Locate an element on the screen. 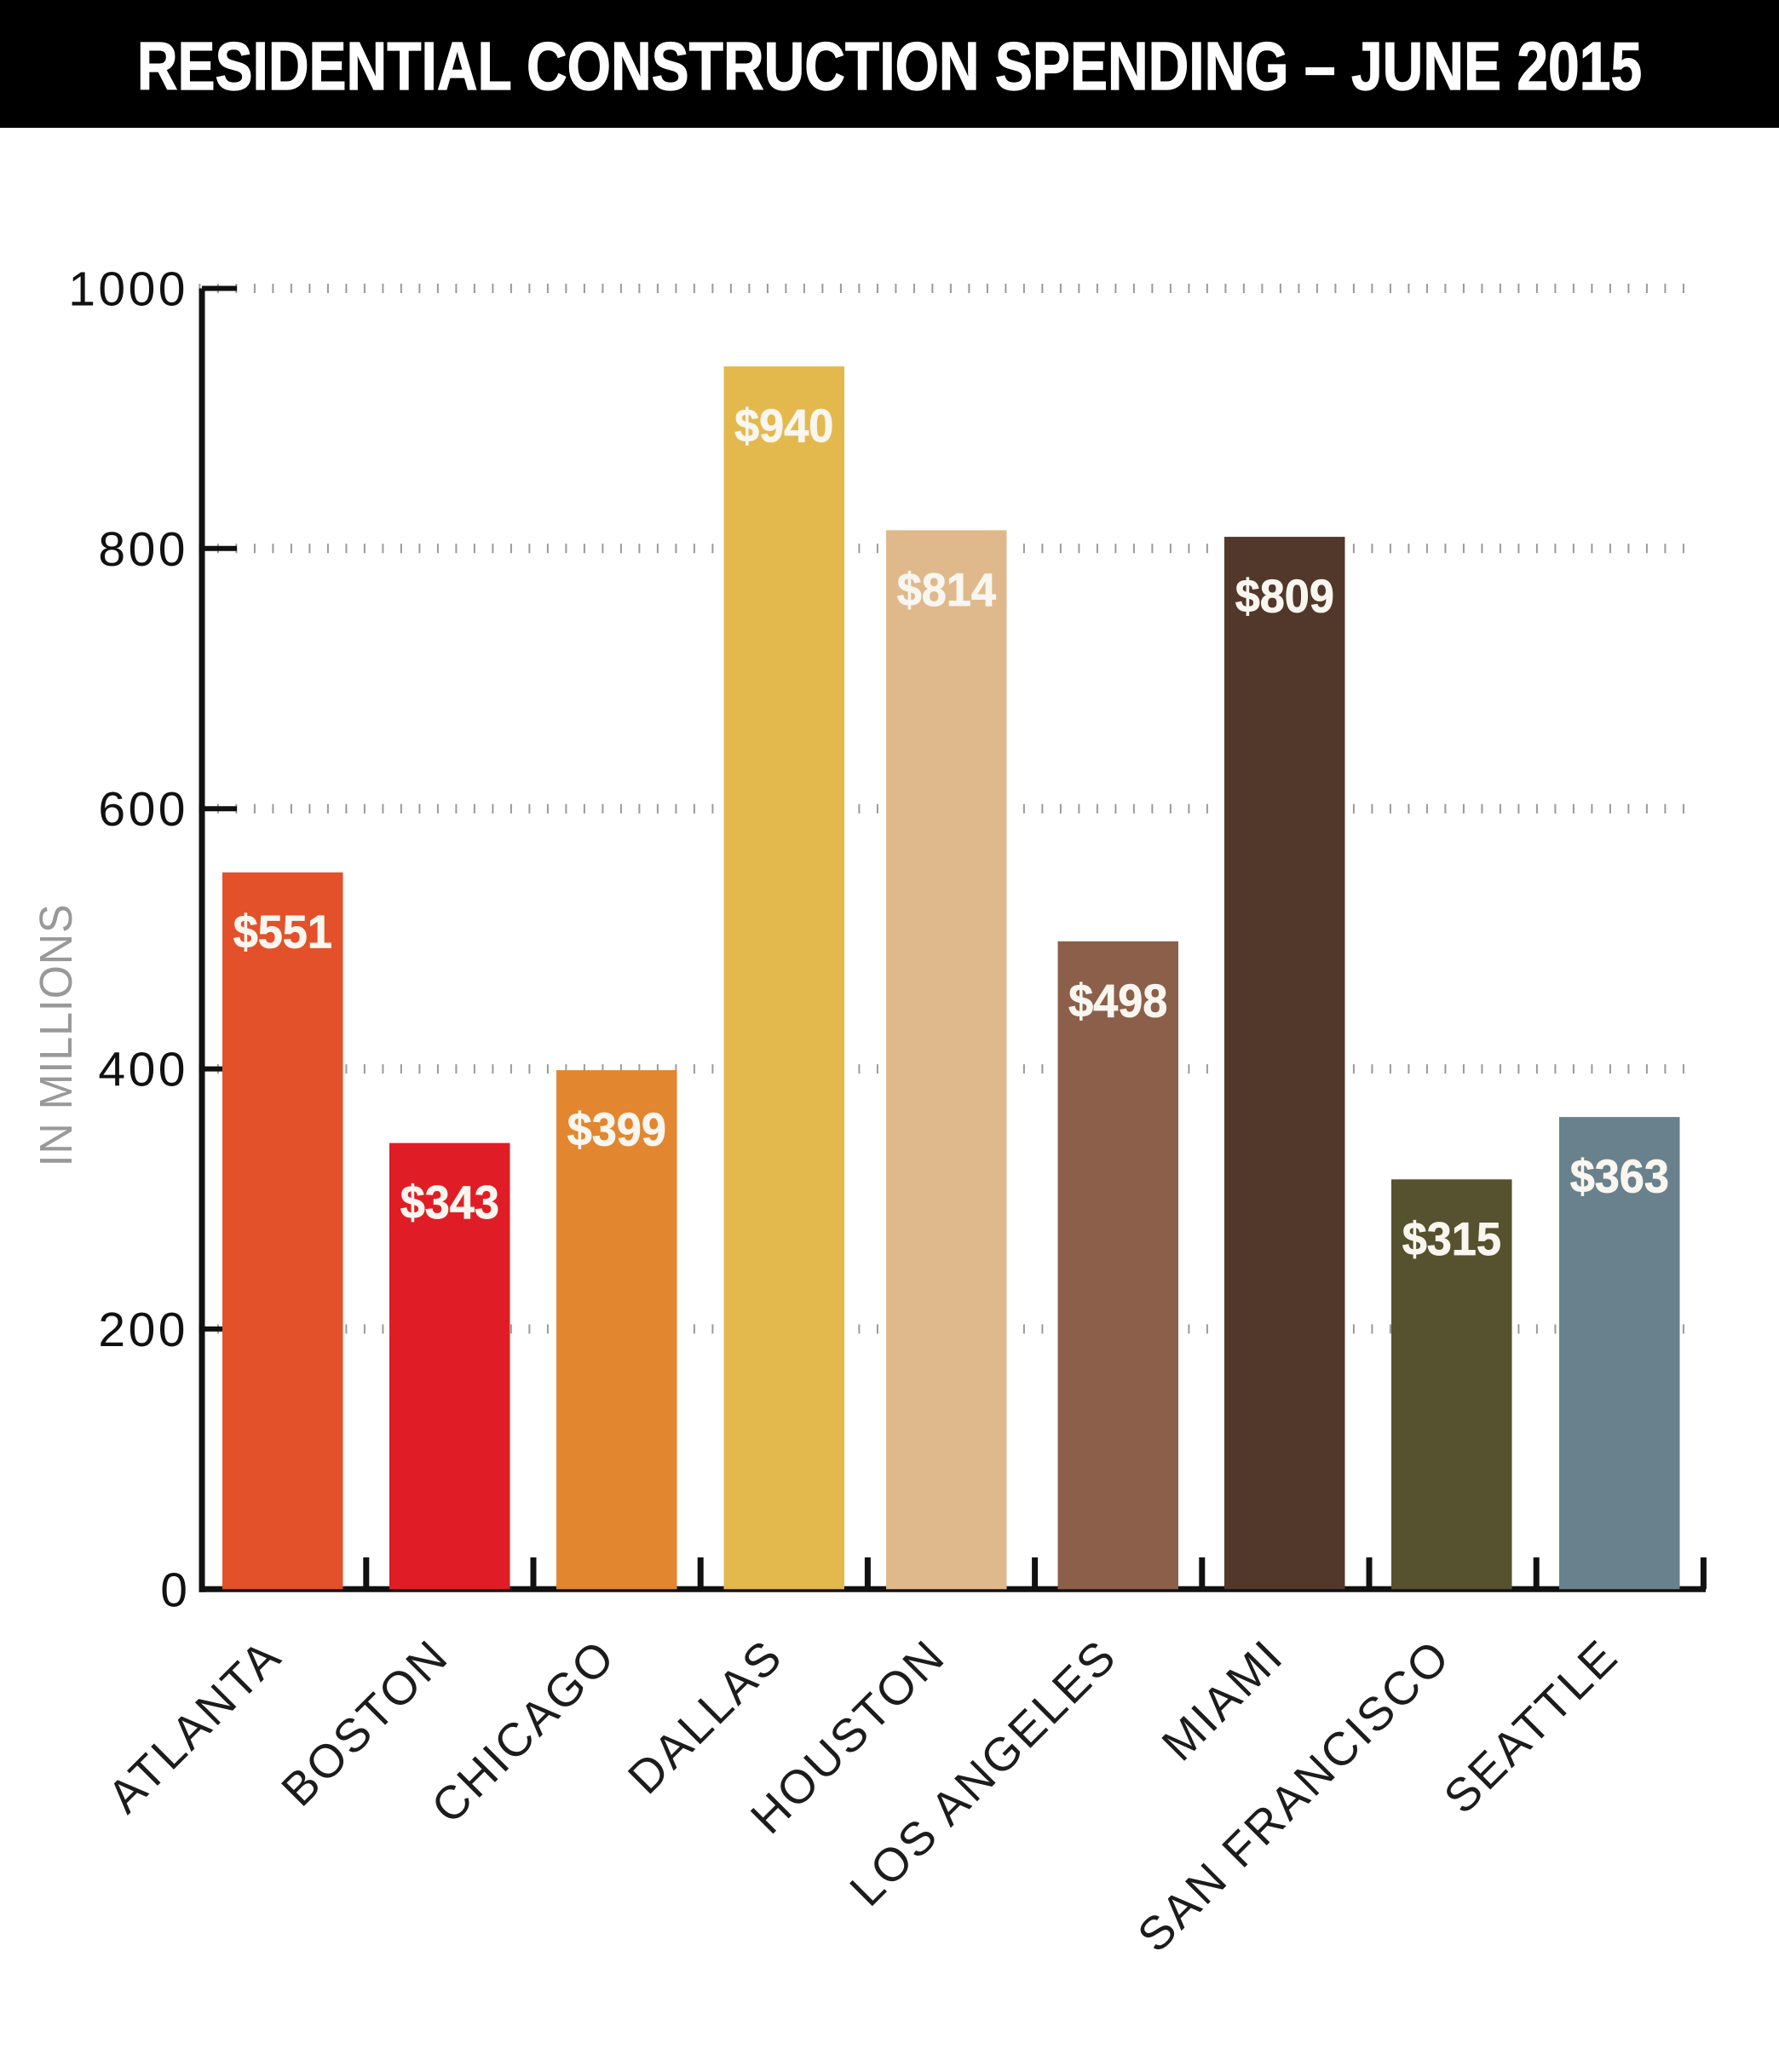 This screenshot has width=1779, height=2072. svg-text: $399 is located at coordinates (616, 1129).